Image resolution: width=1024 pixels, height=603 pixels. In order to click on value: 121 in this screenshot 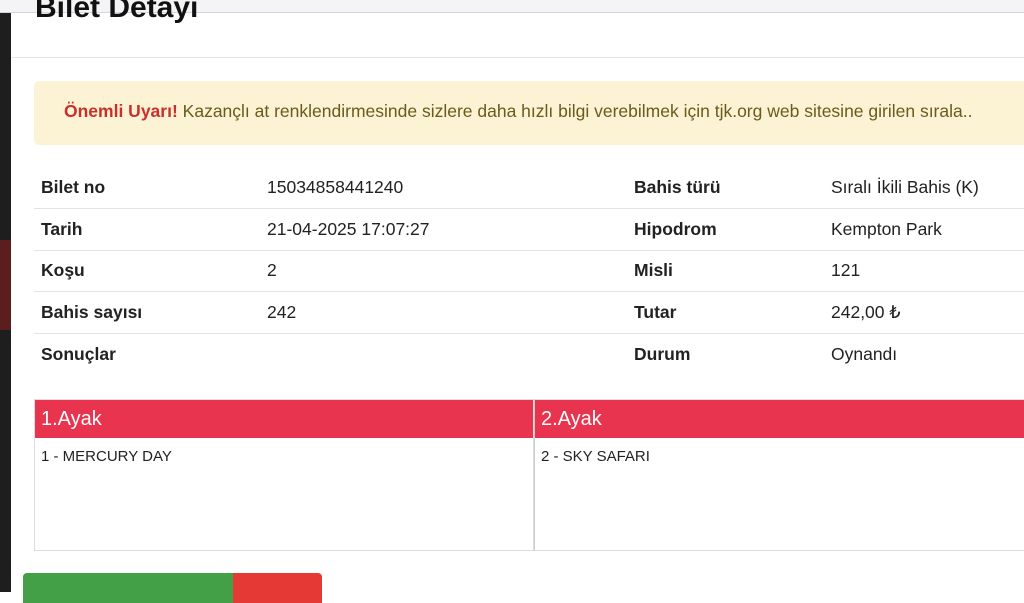, I will do `click(924, 271)`.